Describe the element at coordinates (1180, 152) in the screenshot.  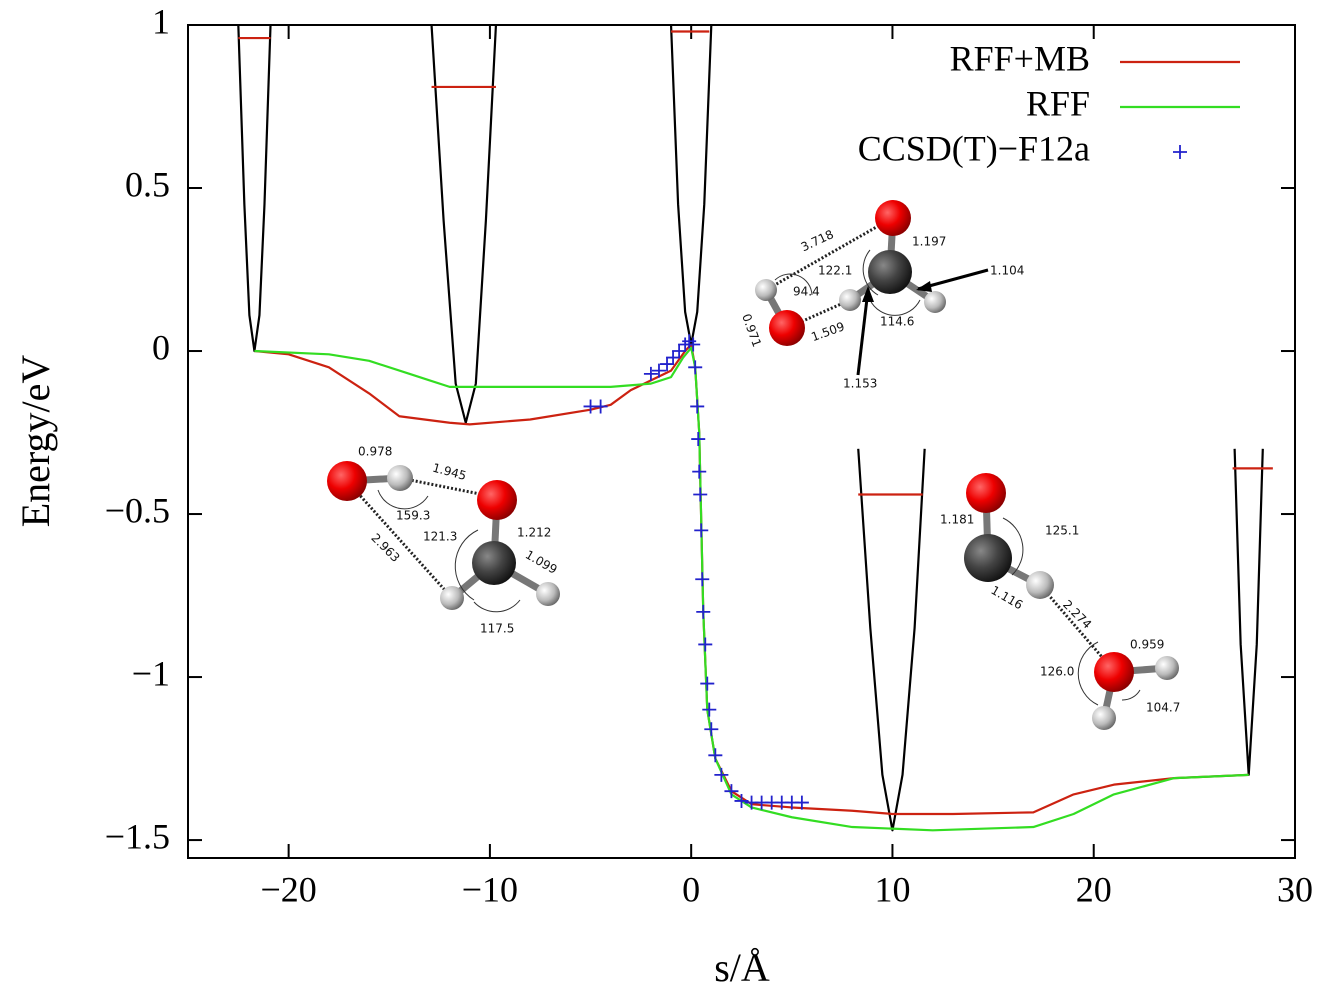
I see `legend-marker` at that location.